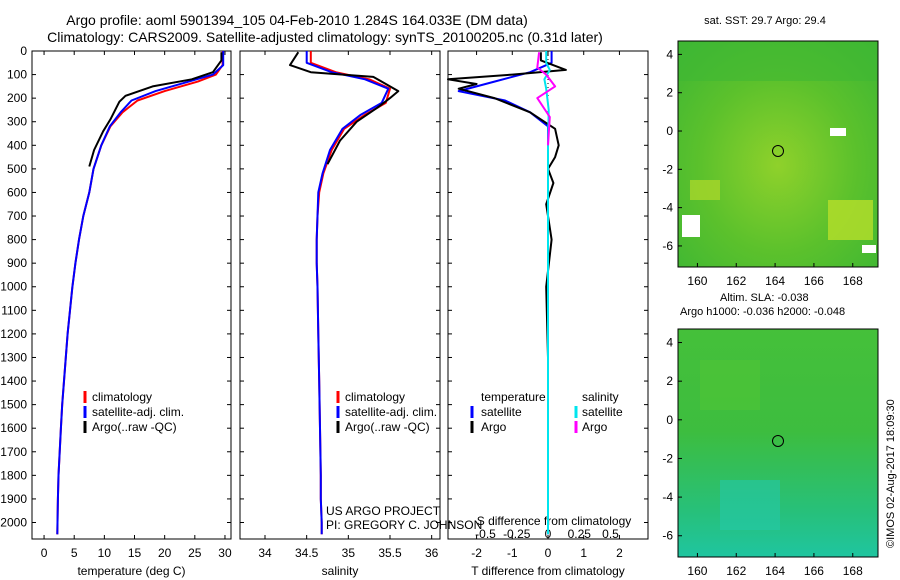 The width and height of the screenshot is (900, 580). I want to click on x-tick-label: 35.5, so click(390, 553).